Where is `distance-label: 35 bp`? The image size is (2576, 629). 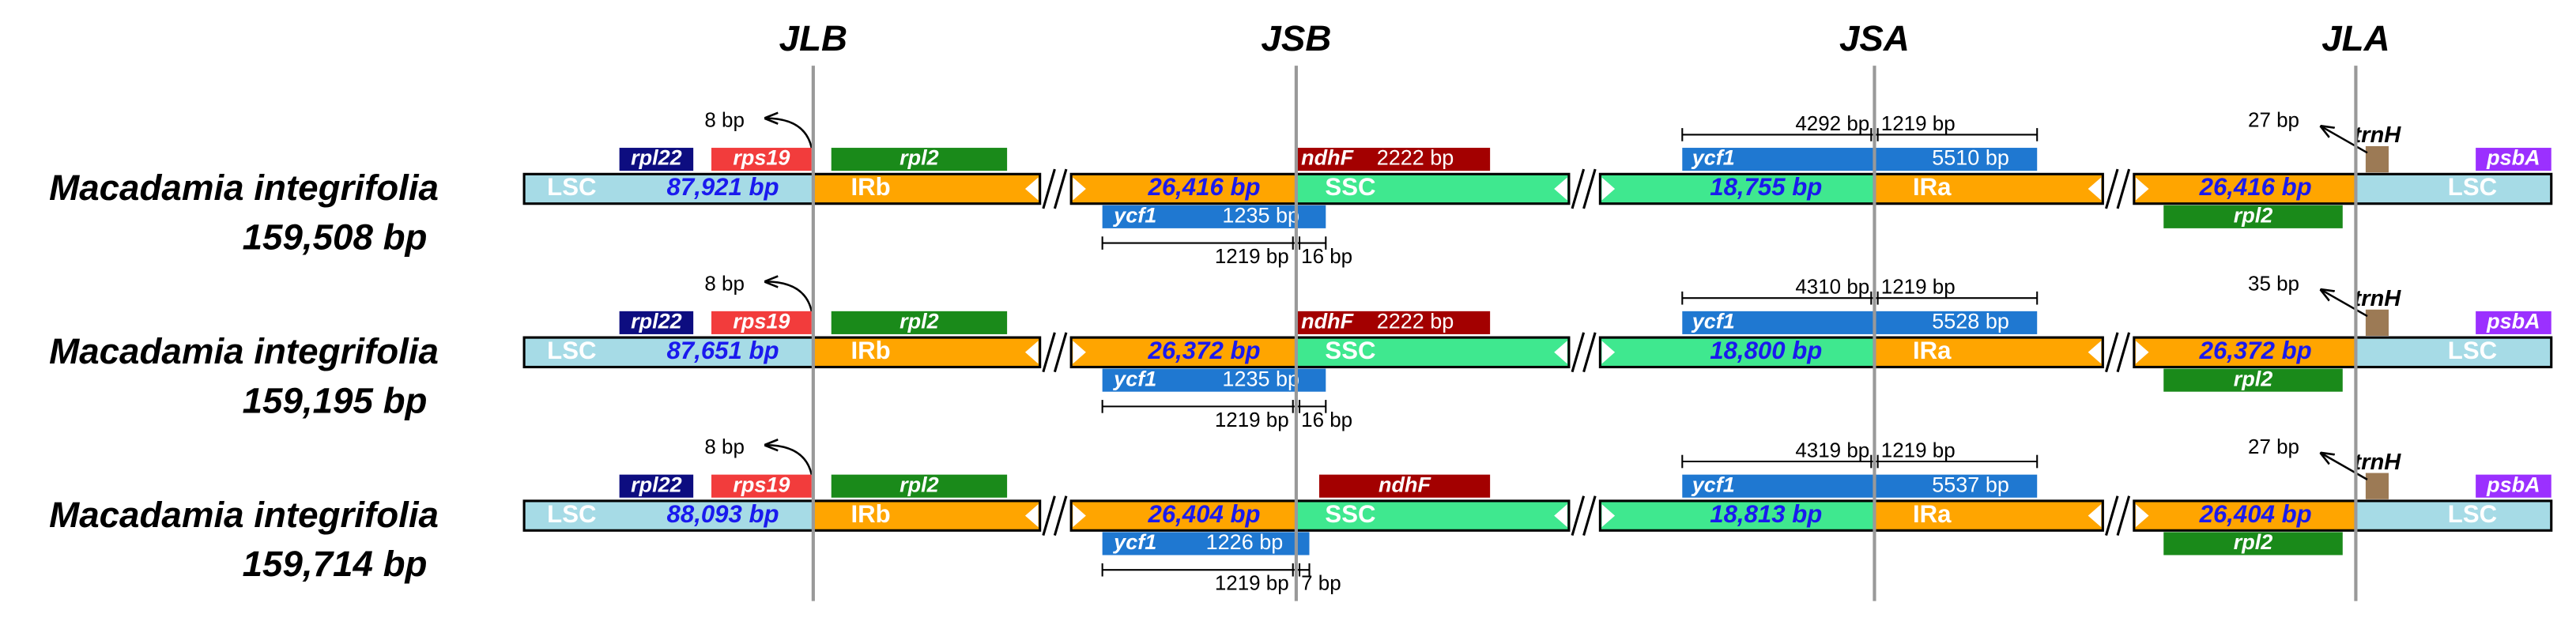
distance-label: 35 bp is located at coordinates (2273, 283).